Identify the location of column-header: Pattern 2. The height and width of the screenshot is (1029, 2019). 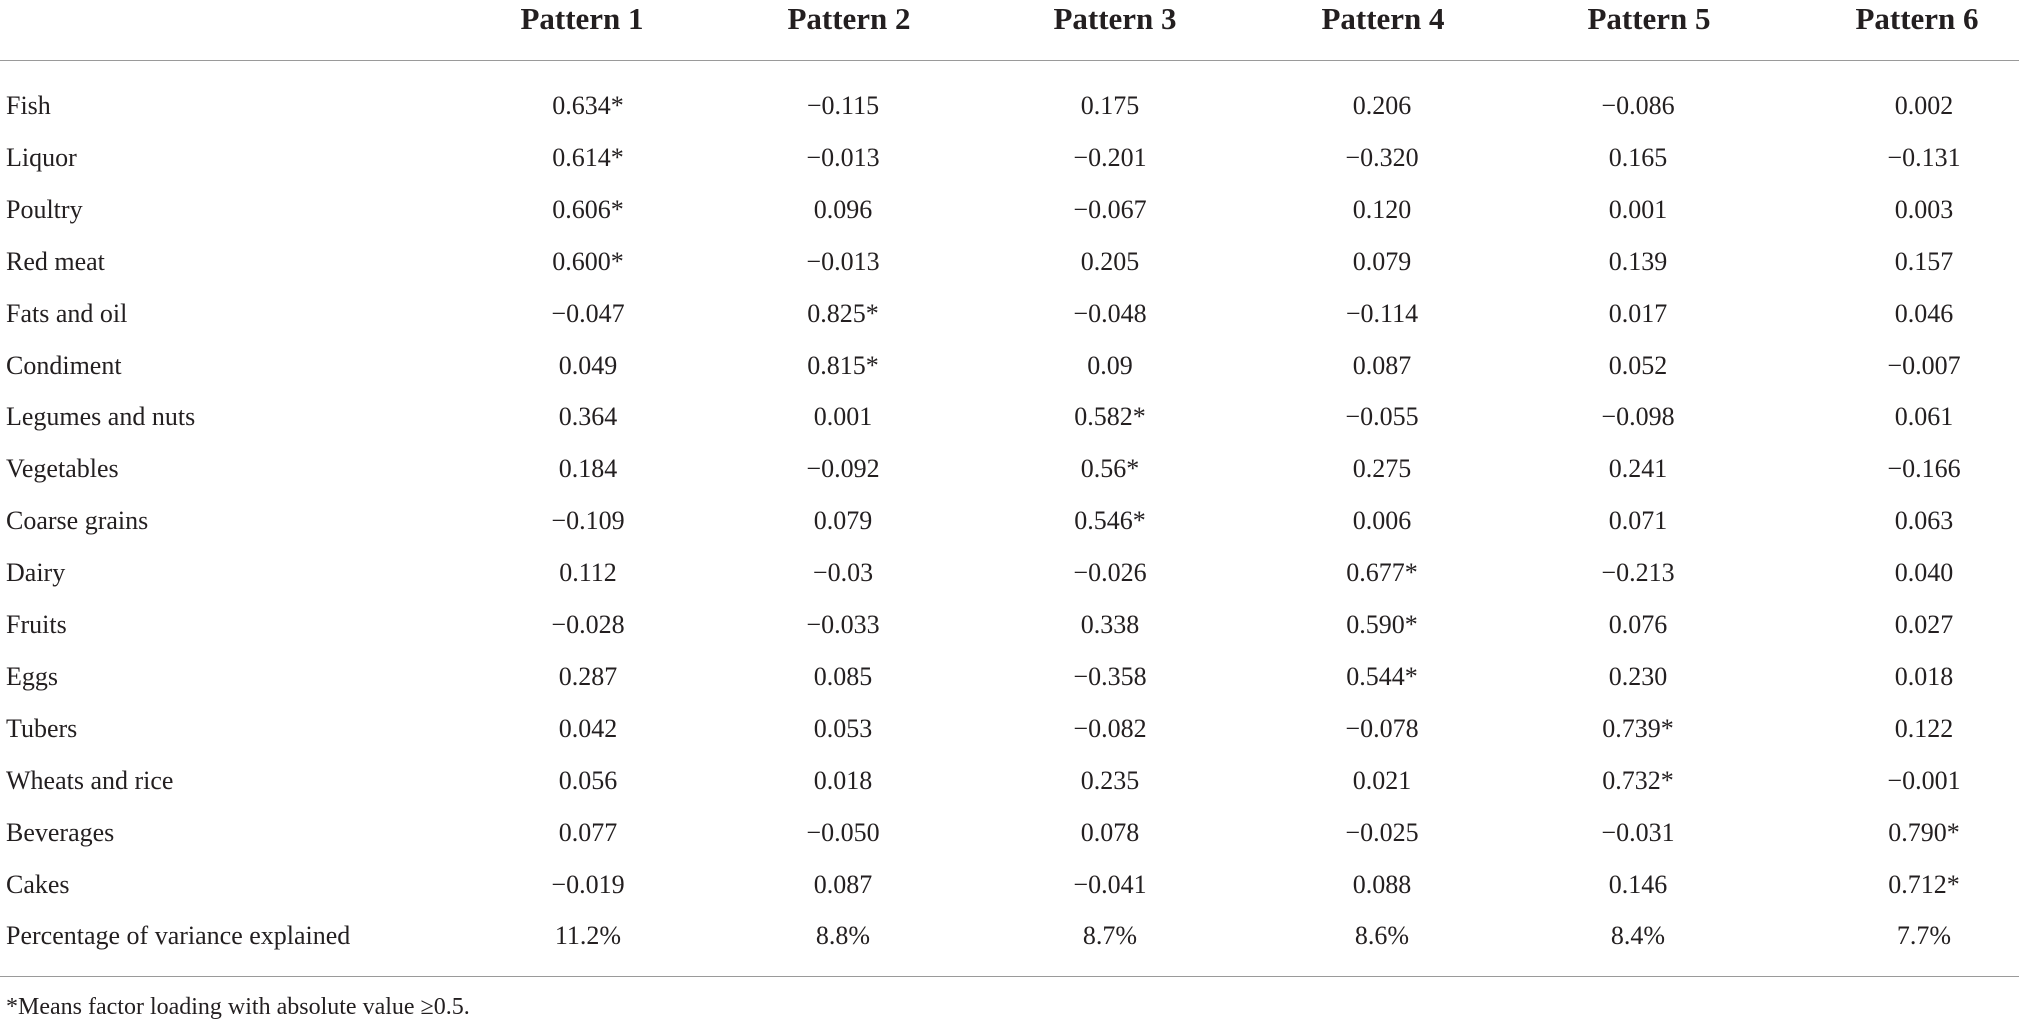
(849, 18).